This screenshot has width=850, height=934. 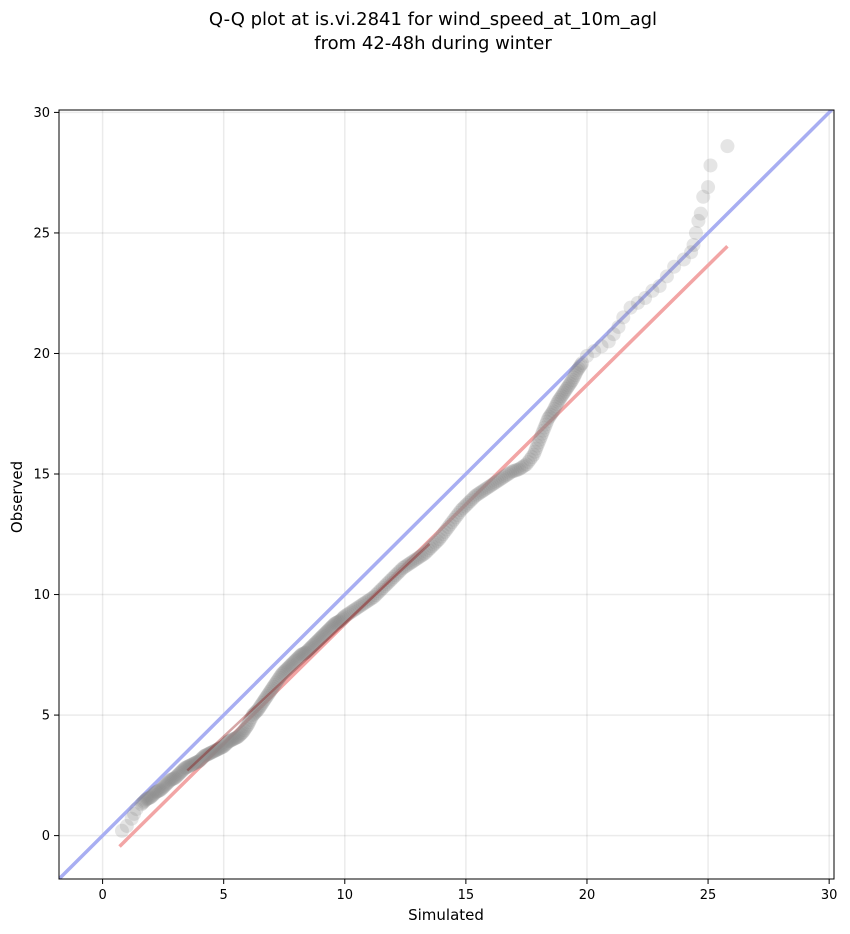 What do you see at coordinates (102, 895) in the screenshot?
I see `x-tick-label: 0` at bounding box center [102, 895].